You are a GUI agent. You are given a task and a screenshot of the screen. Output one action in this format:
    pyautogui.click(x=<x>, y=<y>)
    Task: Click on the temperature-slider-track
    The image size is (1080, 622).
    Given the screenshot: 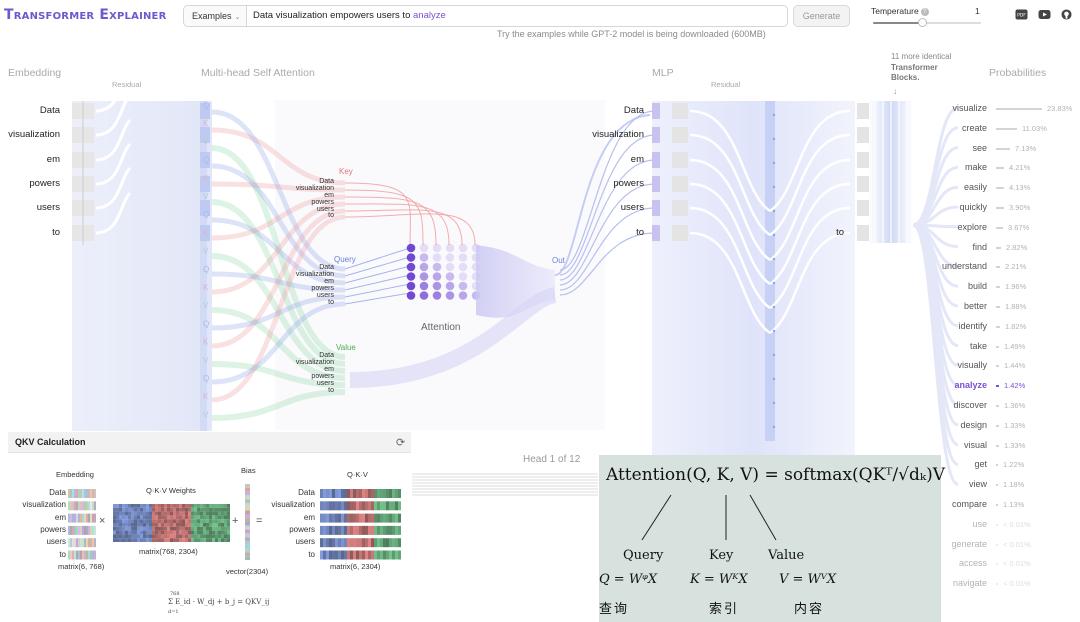 What is the action you would take?
    pyautogui.click(x=927, y=23)
    